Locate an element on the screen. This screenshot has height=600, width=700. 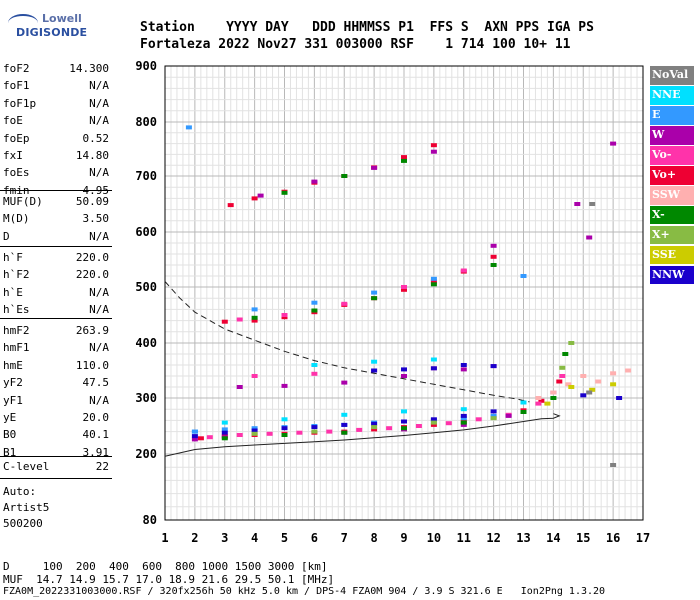
param-row: yF2 47.5 is located at coordinates (56, 382).